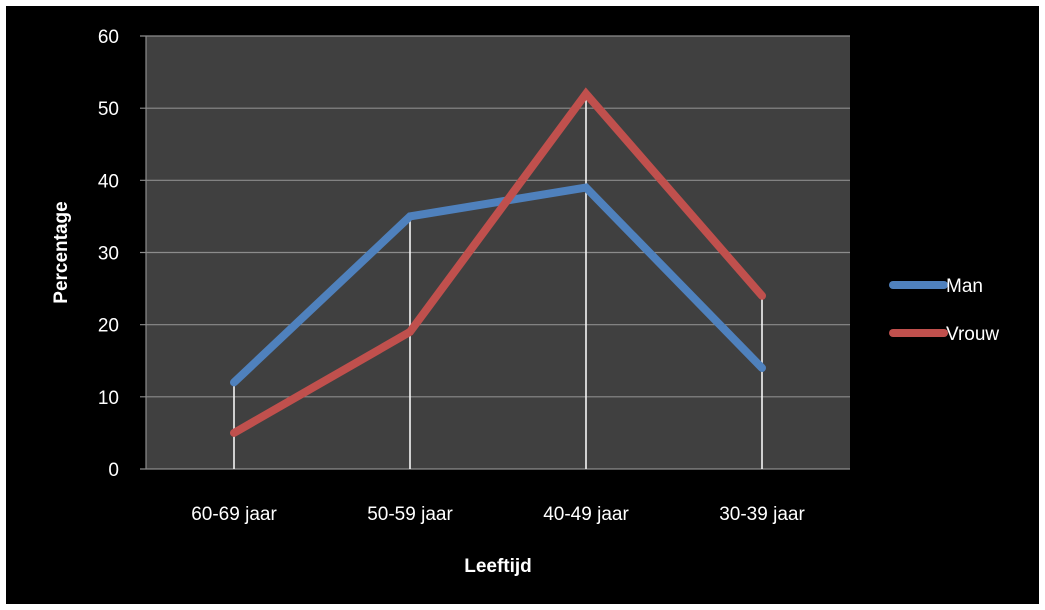  Describe the element at coordinates (498, 514) in the screenshot. I see `x-axis: 60-69 jaar 50-59 jaar 40-49 jaar 30-39 jaar` at that location.